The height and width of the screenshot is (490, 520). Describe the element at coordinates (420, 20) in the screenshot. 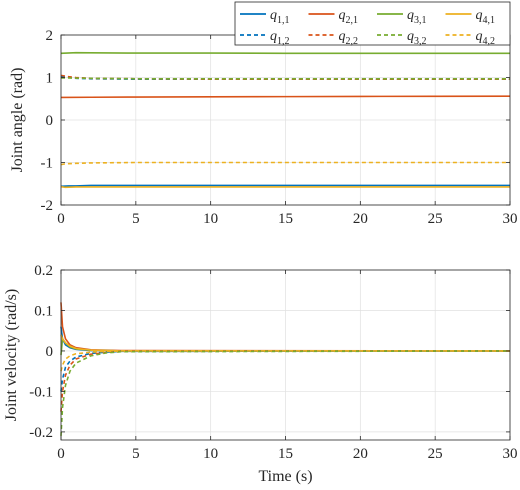

I see `legend-subscript: 3,1` at that location.